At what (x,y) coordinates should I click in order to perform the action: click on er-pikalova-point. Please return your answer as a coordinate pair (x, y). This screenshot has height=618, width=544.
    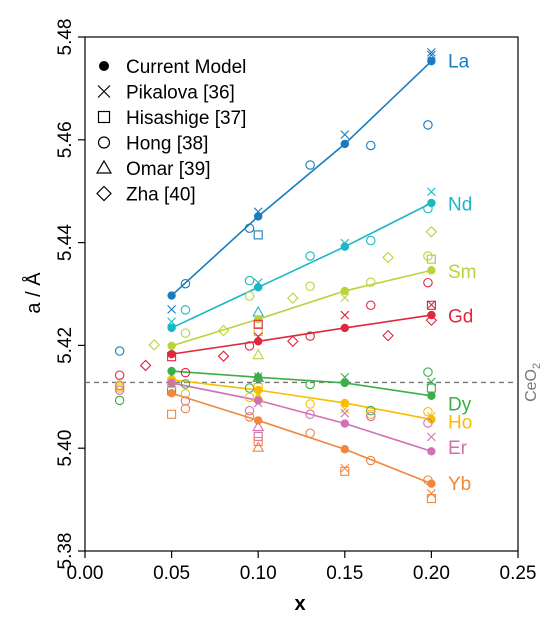
    Looking at the image, I should click on (345, 413).